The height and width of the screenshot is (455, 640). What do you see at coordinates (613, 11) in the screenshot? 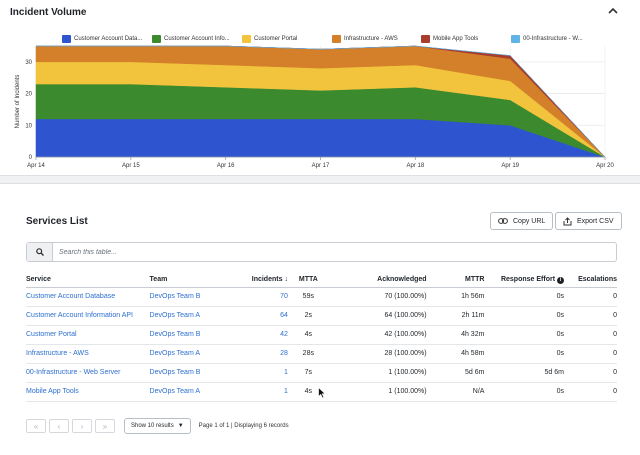
I see `collapse-chevron-icon` at bounding box center [613, 11].